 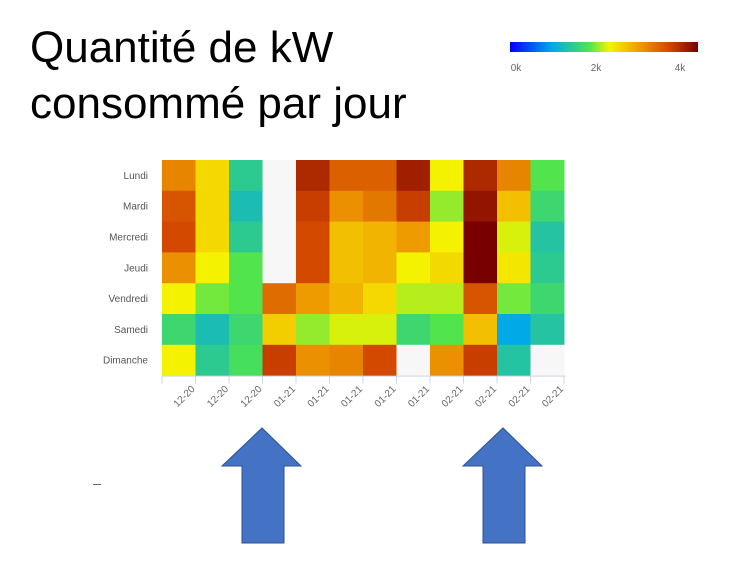 What do you see at coordinates (131, 330) in the screenshot?
I see `row-label: Samedi` at bounding box center [131, 330].